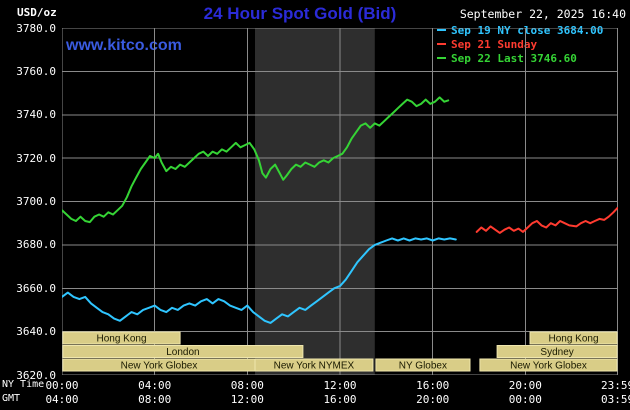  Describe the element at coordinates (247, 385) in the screenshot. I see `ny-tick-label: 08:00` at that location.